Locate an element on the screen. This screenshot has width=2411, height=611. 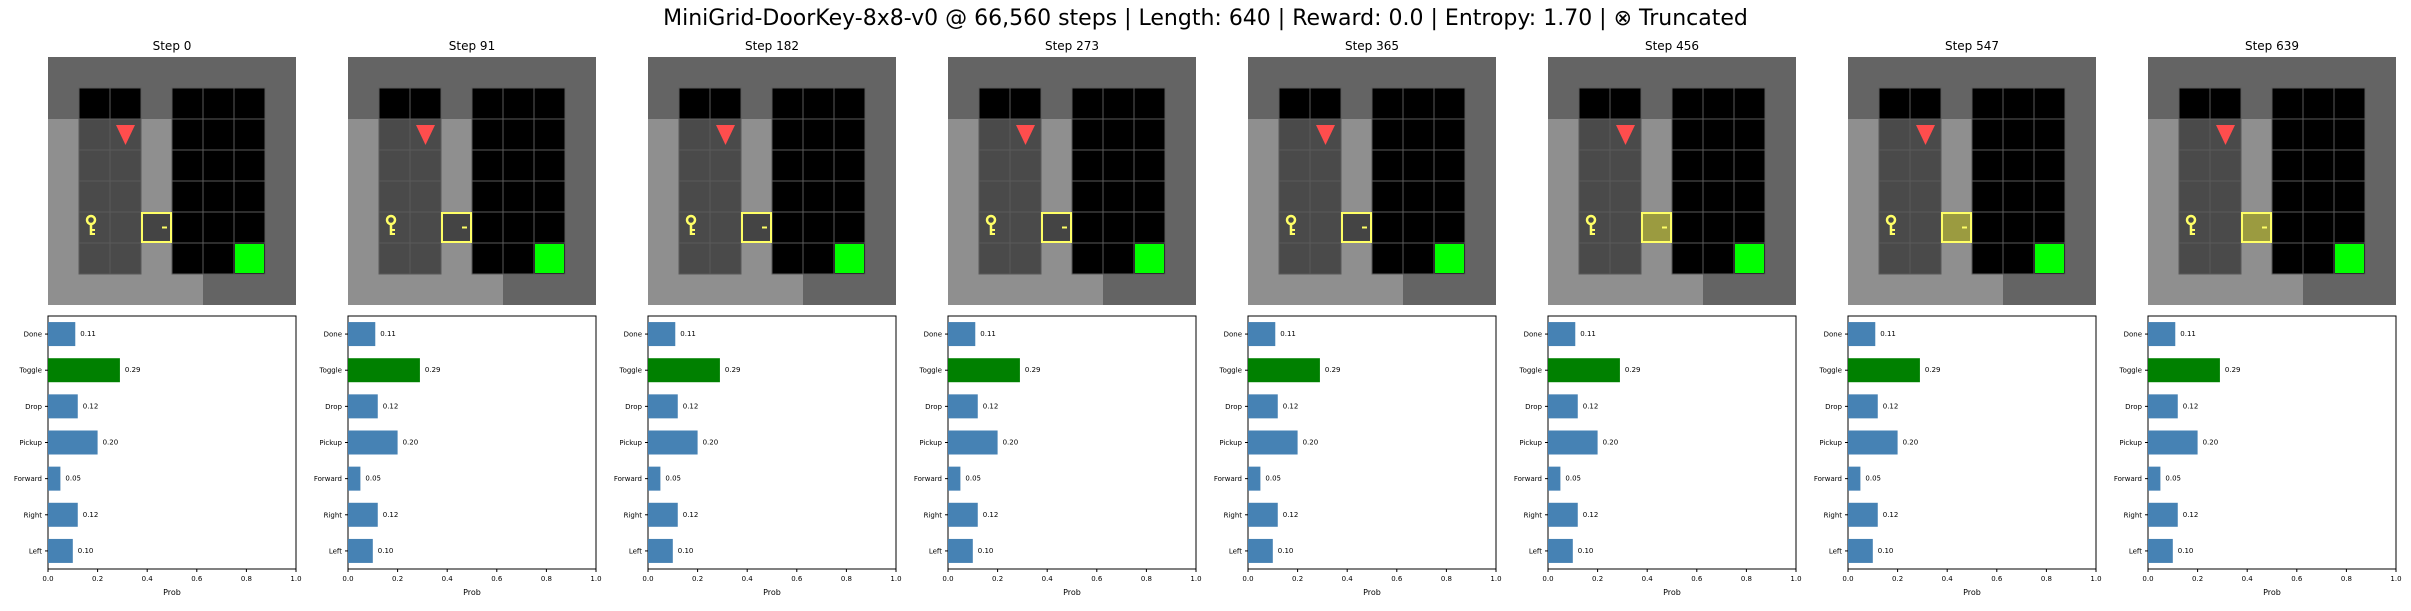
y-tick-label: Pickup is located at coordinates (930, 443).